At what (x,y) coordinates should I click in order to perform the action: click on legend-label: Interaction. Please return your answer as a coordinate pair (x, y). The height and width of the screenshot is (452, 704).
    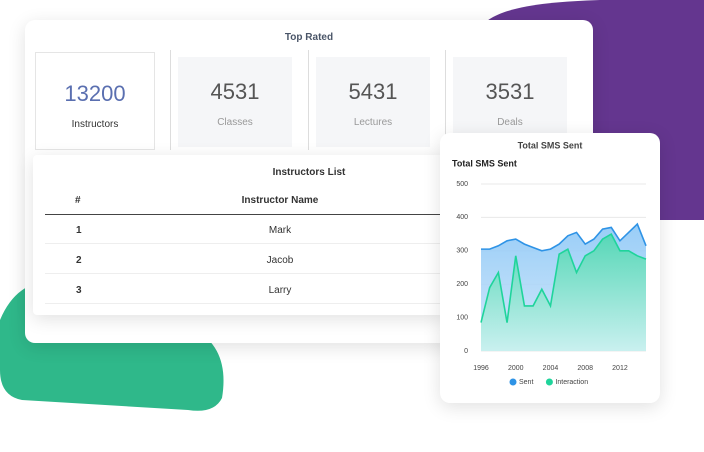
    Looking at the image, I should click on (571, 382).